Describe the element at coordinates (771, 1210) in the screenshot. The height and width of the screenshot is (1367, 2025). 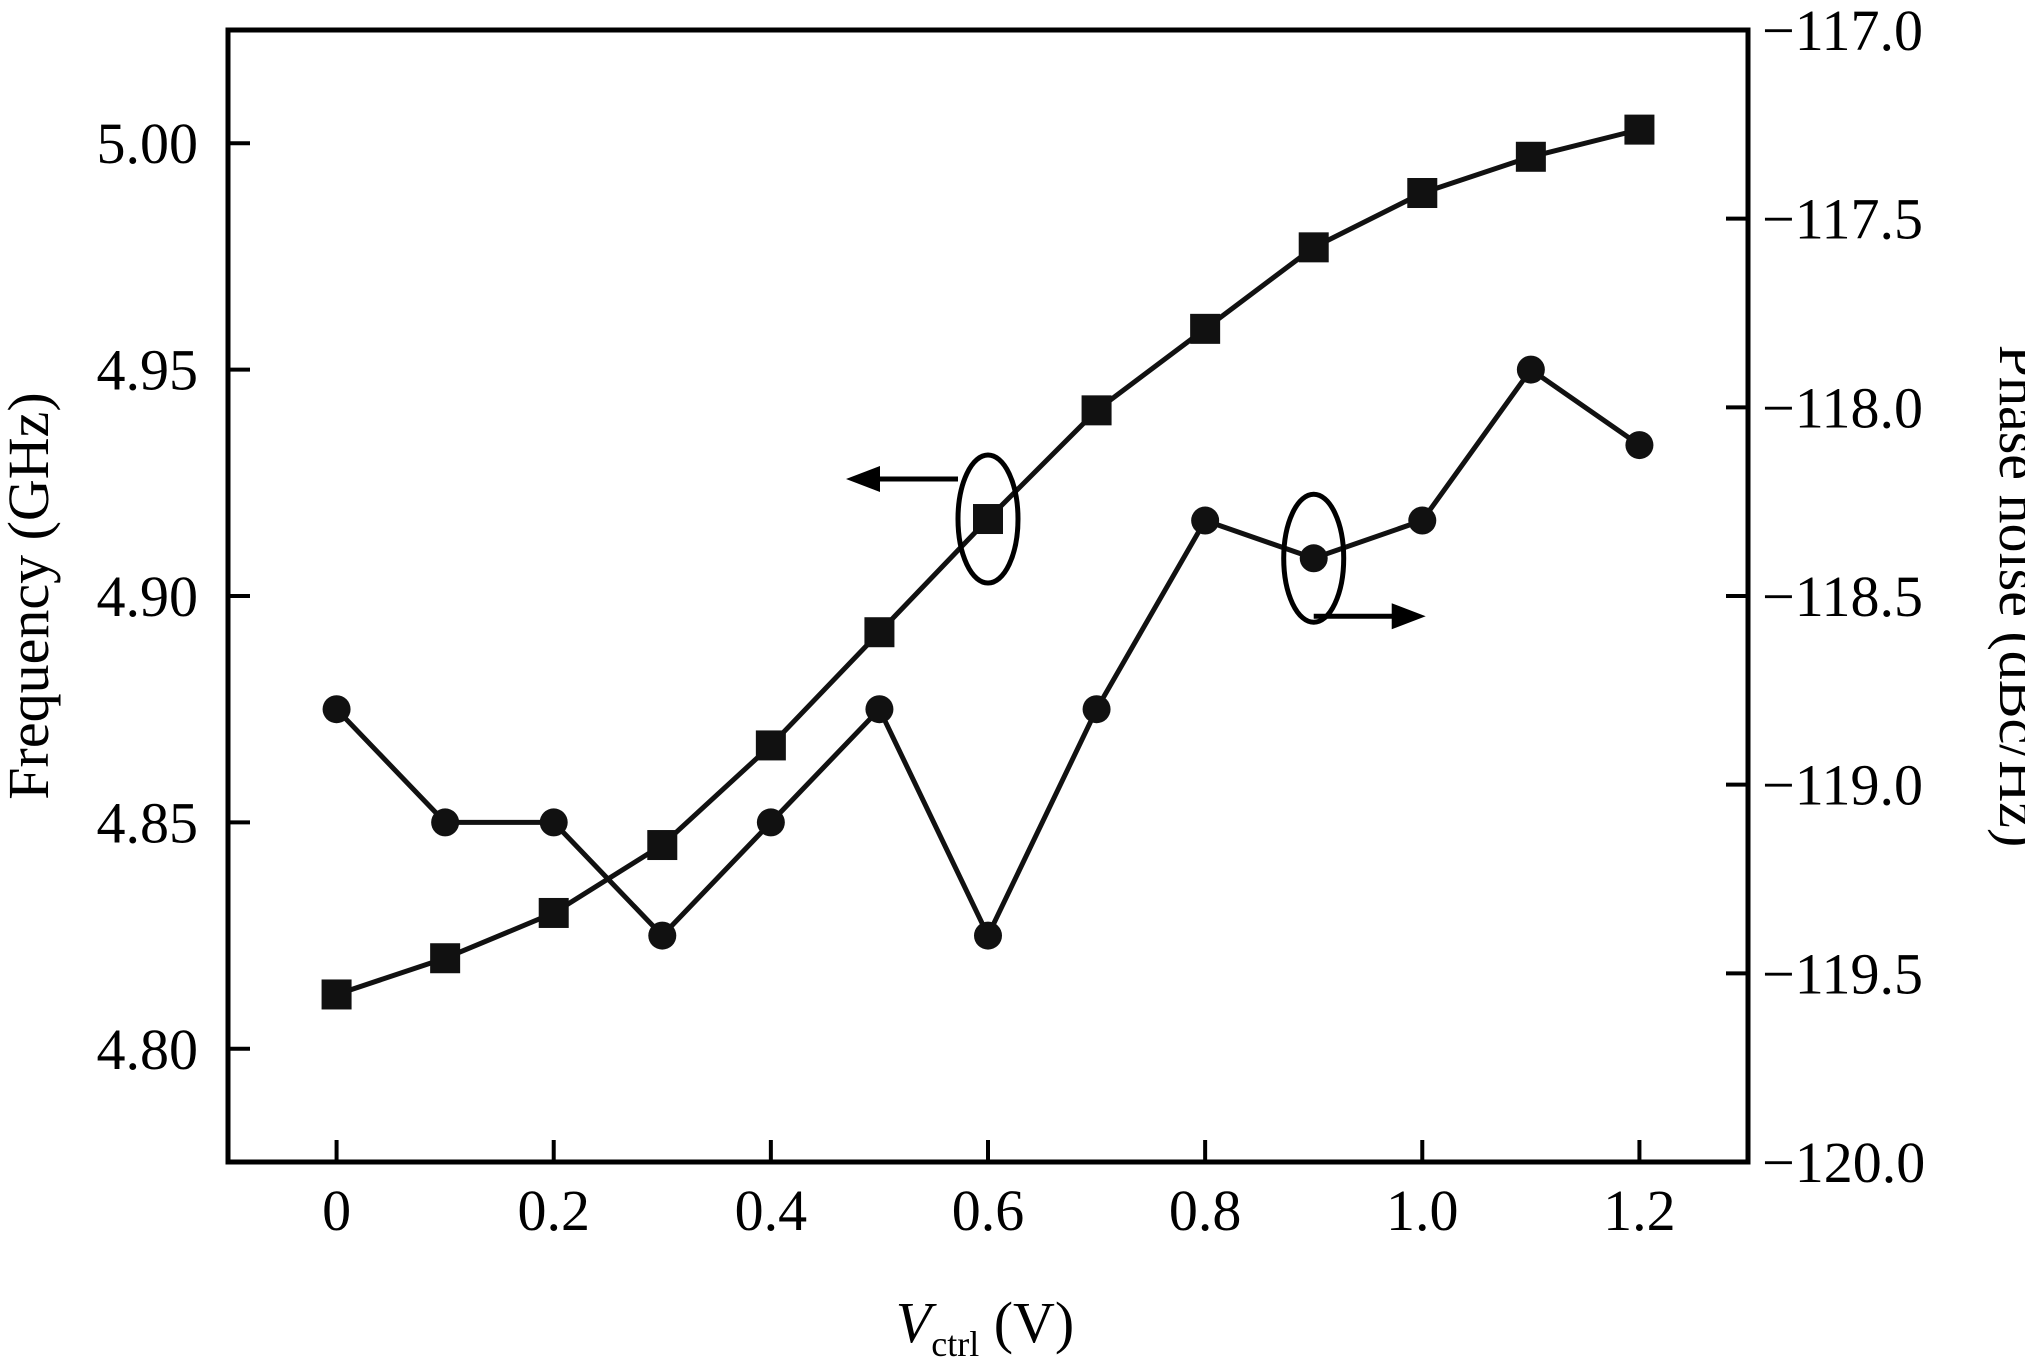
I see `x-tick-label: 0.4` at that location.